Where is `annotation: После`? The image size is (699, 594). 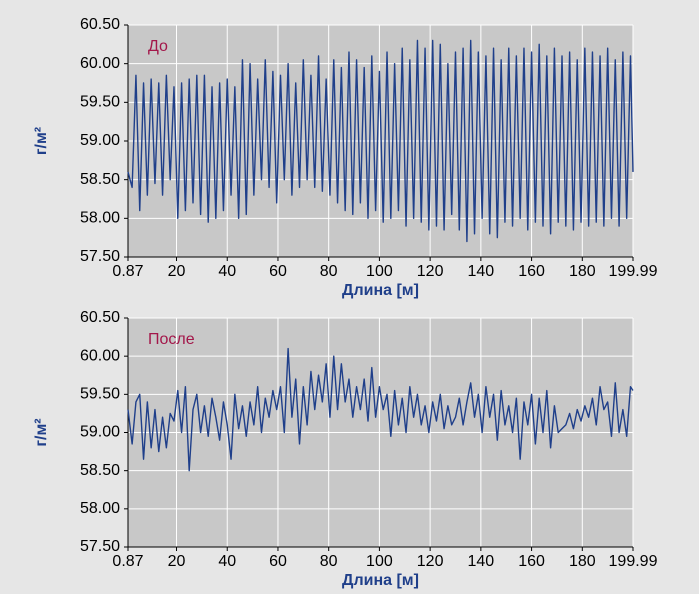
annotation: После is located at coordinates (171, 339).